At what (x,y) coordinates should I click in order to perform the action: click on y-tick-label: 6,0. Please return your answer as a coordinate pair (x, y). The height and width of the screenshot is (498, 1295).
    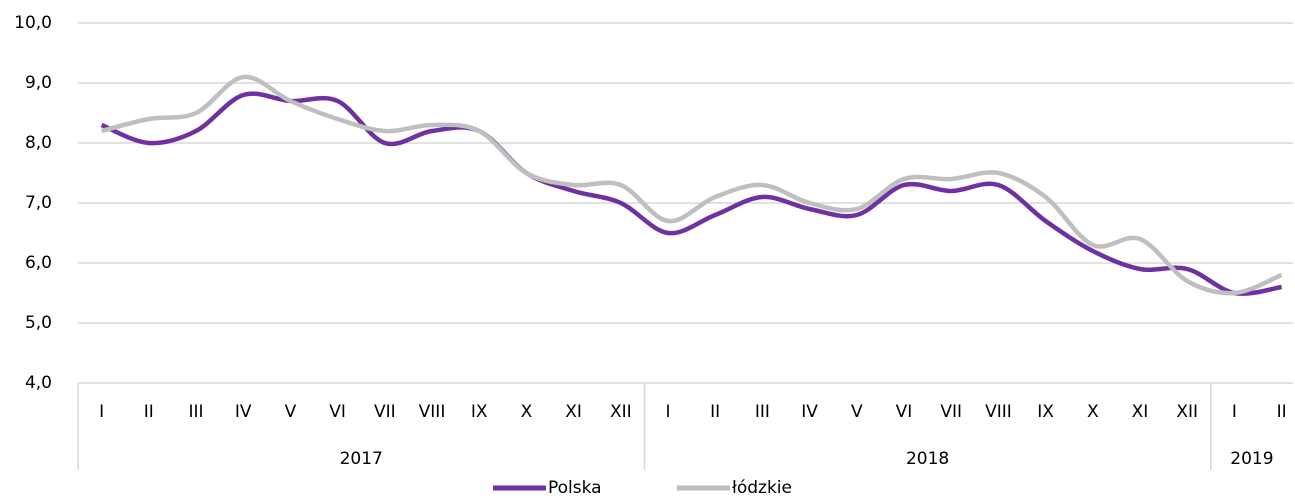
    Looking at the image, I should click on (38, 263).